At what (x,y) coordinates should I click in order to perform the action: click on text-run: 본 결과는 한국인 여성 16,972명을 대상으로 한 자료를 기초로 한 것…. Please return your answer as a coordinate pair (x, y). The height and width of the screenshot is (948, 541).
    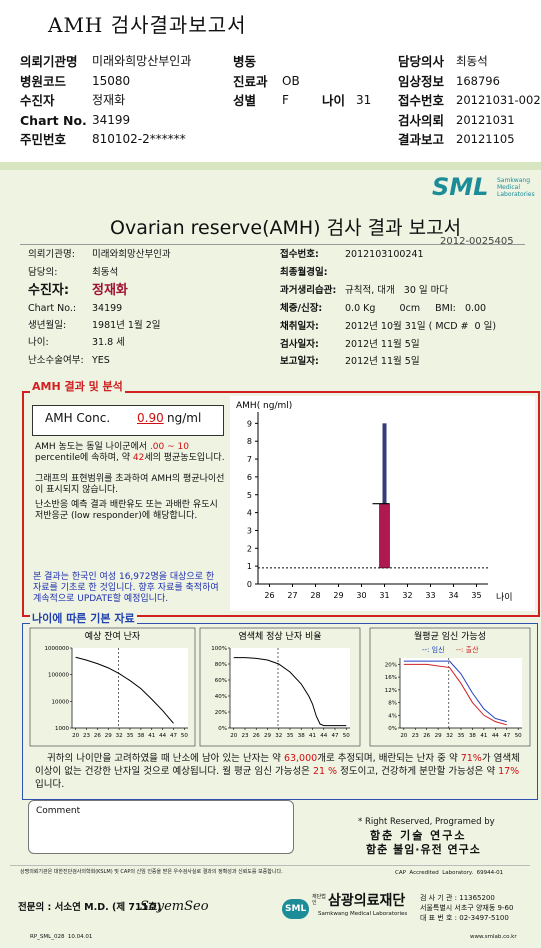
    Looking at the image, I should click on (126, 588).